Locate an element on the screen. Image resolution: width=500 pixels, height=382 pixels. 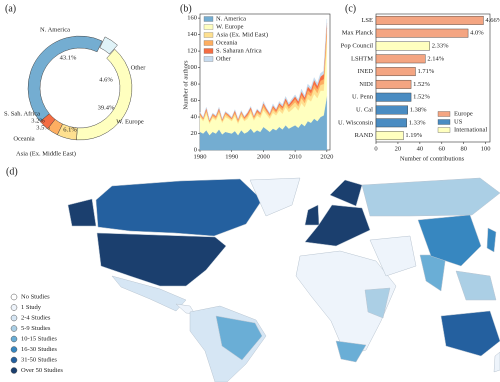
y-tick-label: 80 is located at coordinates (194, 84).